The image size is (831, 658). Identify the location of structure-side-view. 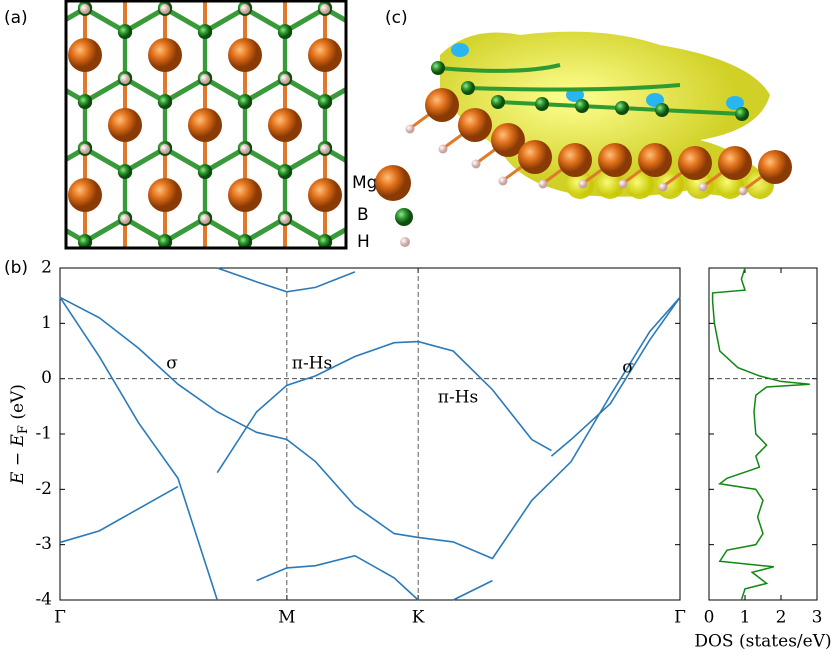
(598, 115).